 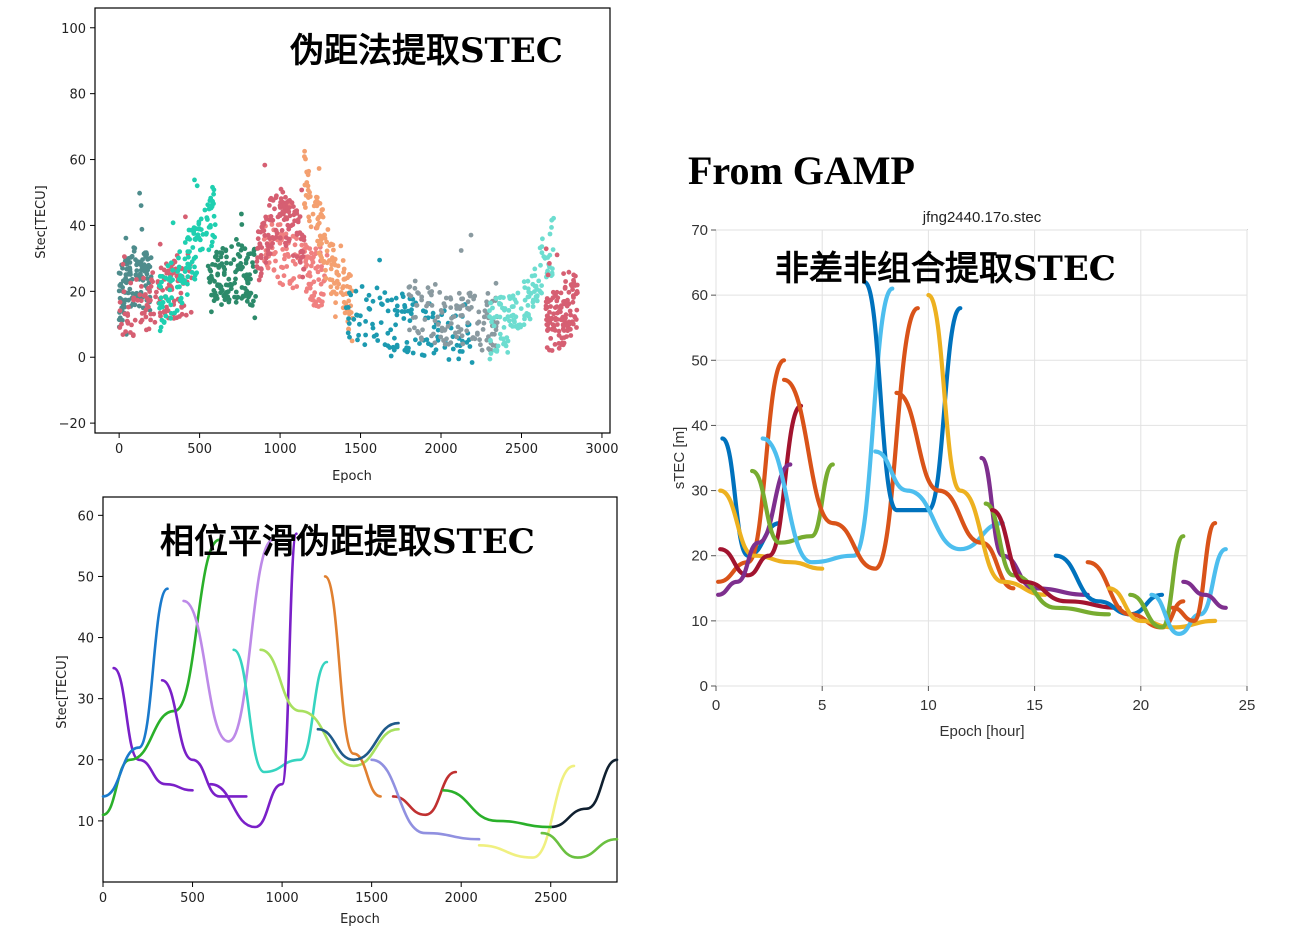 I want to click on x-tick-label: 1000, so click(x=282, y=898).